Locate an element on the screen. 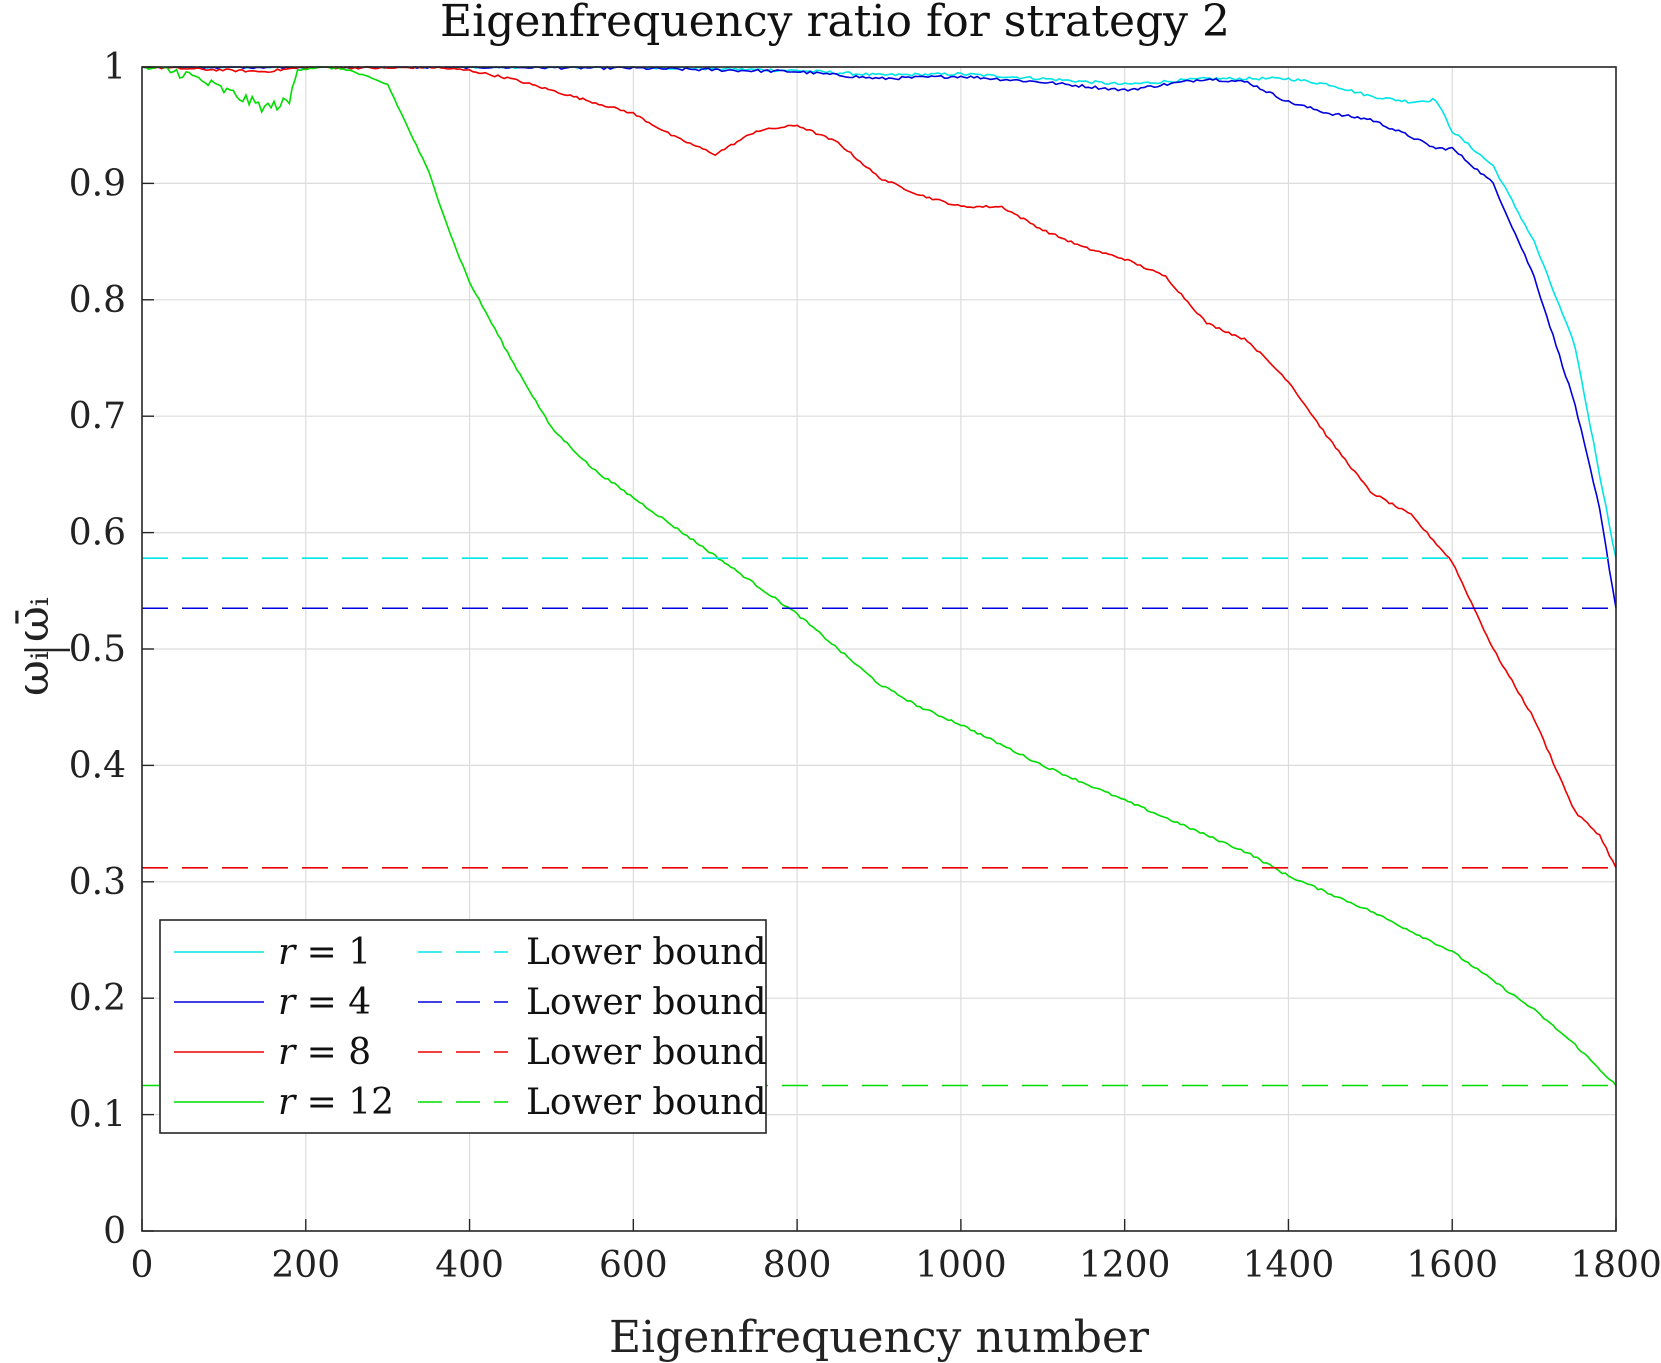  x-tick-label: 400 is located at coordinates (469, 1265).